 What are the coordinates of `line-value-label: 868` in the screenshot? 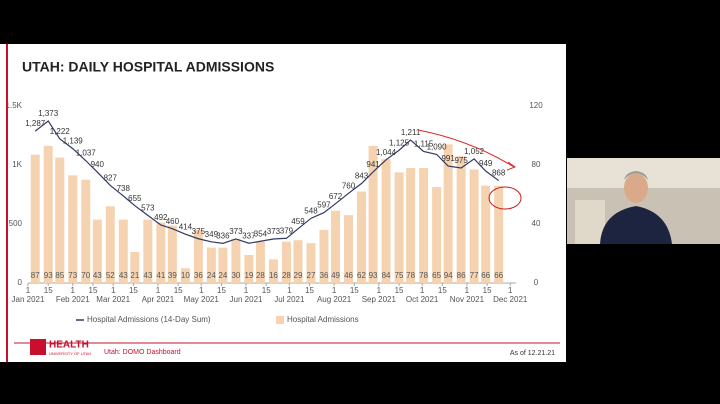 It's located at (499, 173).